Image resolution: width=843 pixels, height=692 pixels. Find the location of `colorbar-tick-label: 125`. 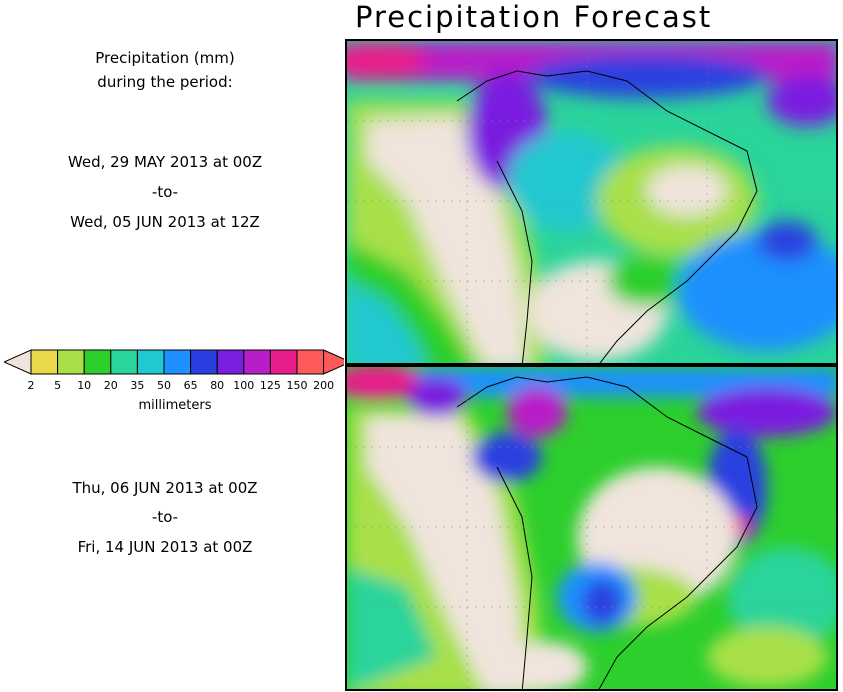

colorbar-tick-label: 125 is located at coordinates (270, 385).